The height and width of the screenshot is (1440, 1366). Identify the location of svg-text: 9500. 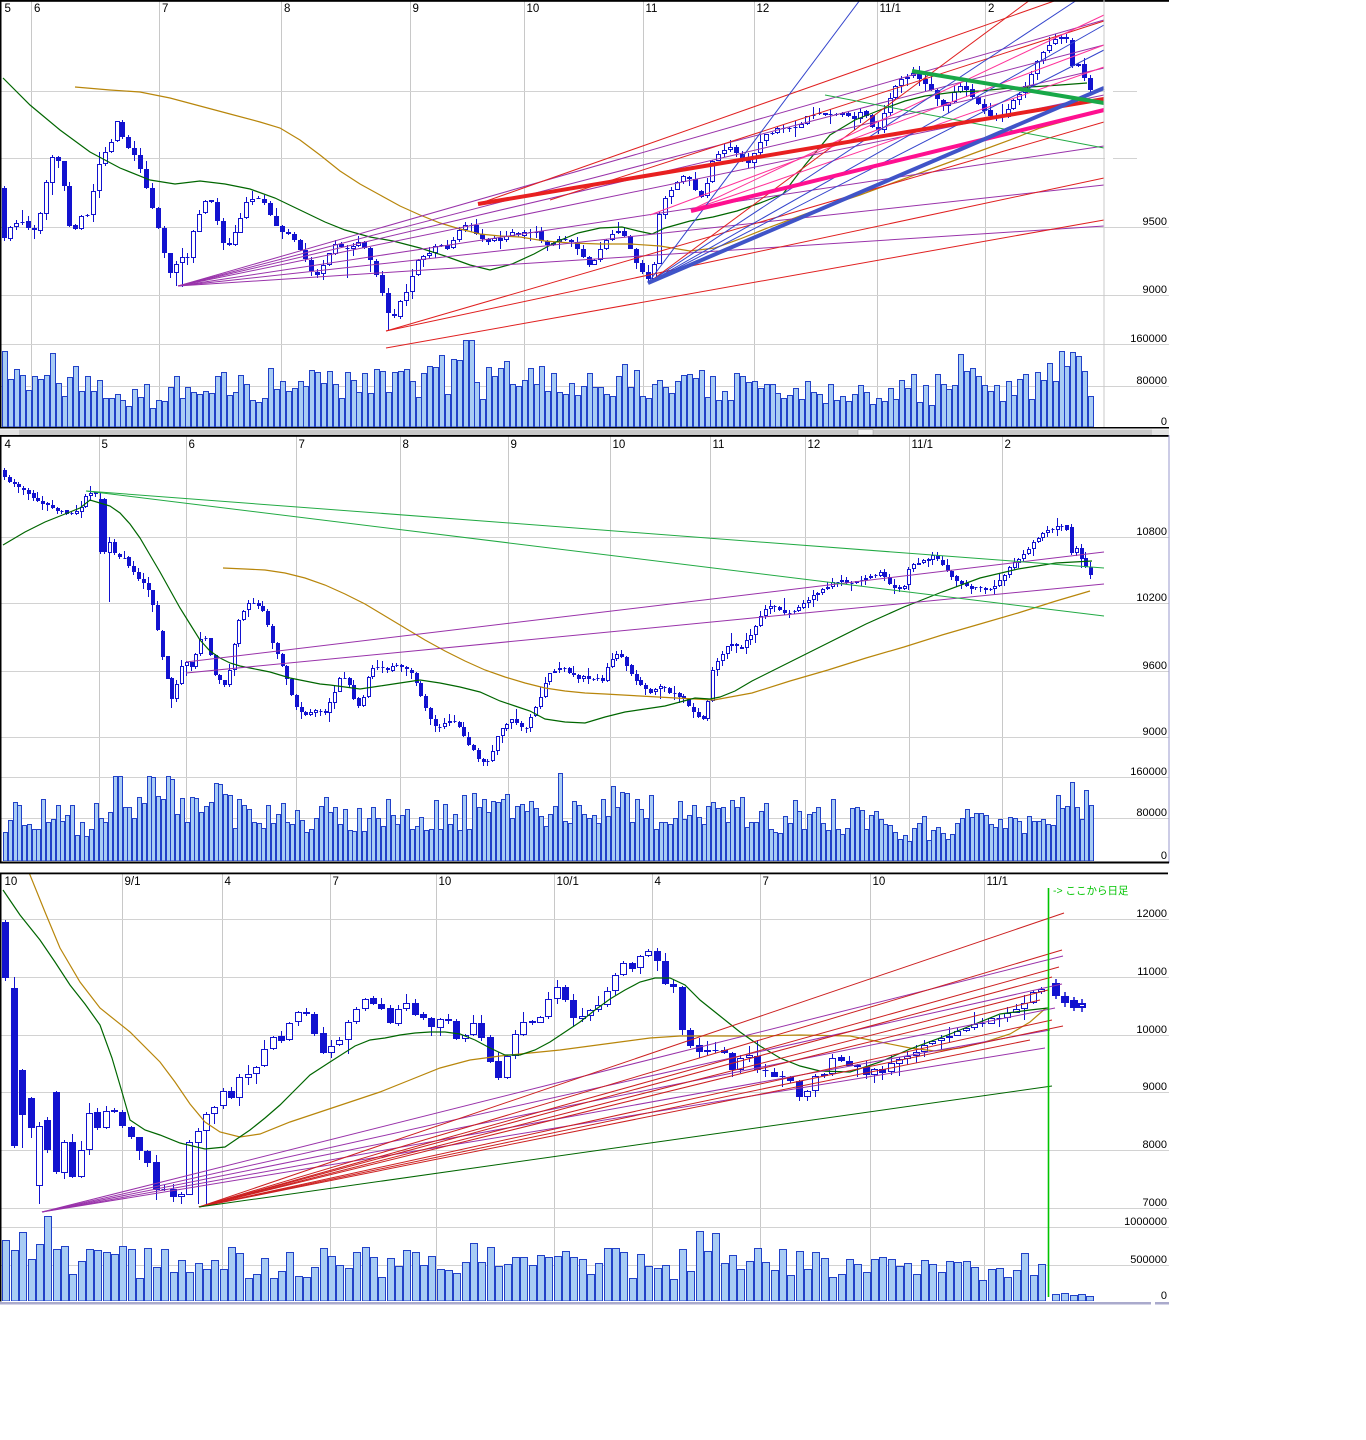
(1155, 222).